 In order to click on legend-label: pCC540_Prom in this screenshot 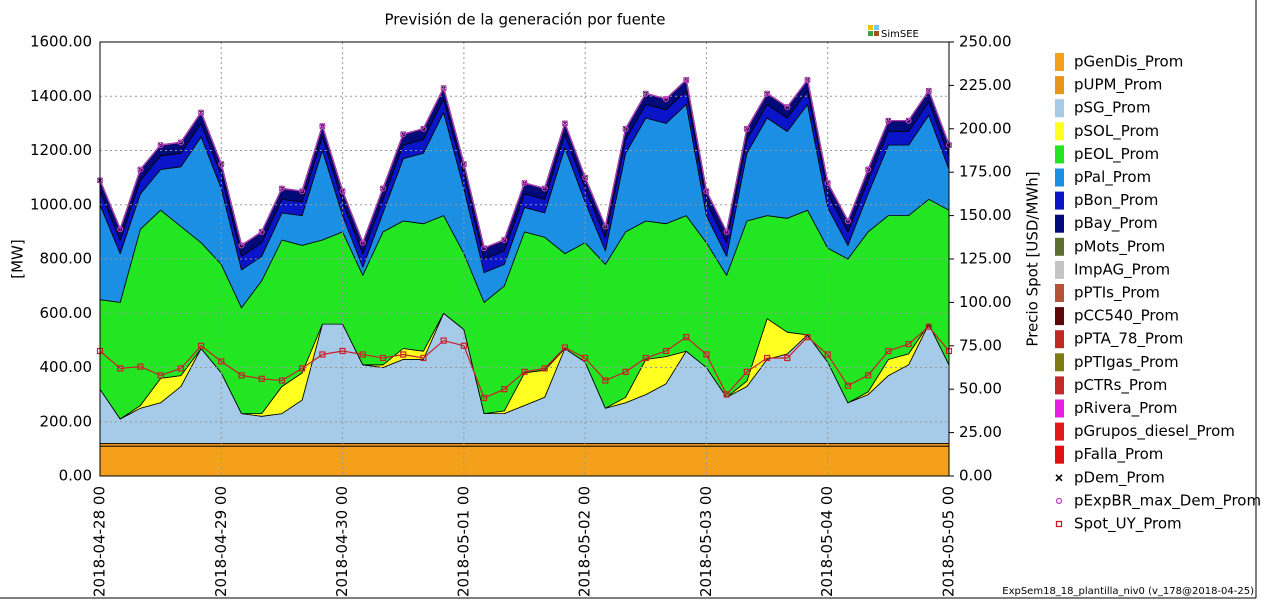, I will do `click(1126, 316)`.